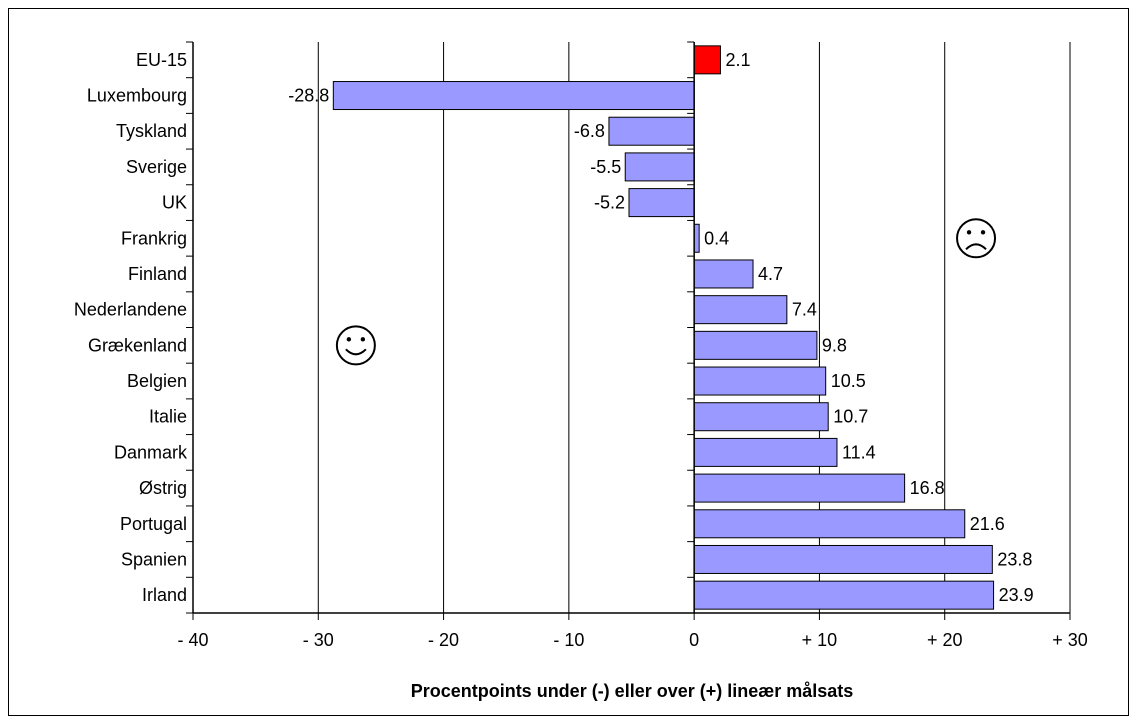 The height and width of the screenshot is (724, 1137). I want to click on data-label: -5.2, so click(609, 203).